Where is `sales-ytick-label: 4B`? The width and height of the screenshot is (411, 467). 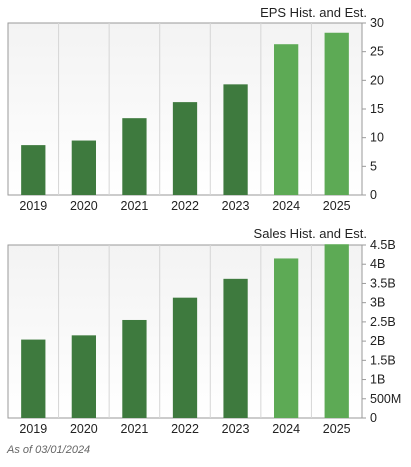
sales-ytick-label: 4B is located at coordinates (377, 264).